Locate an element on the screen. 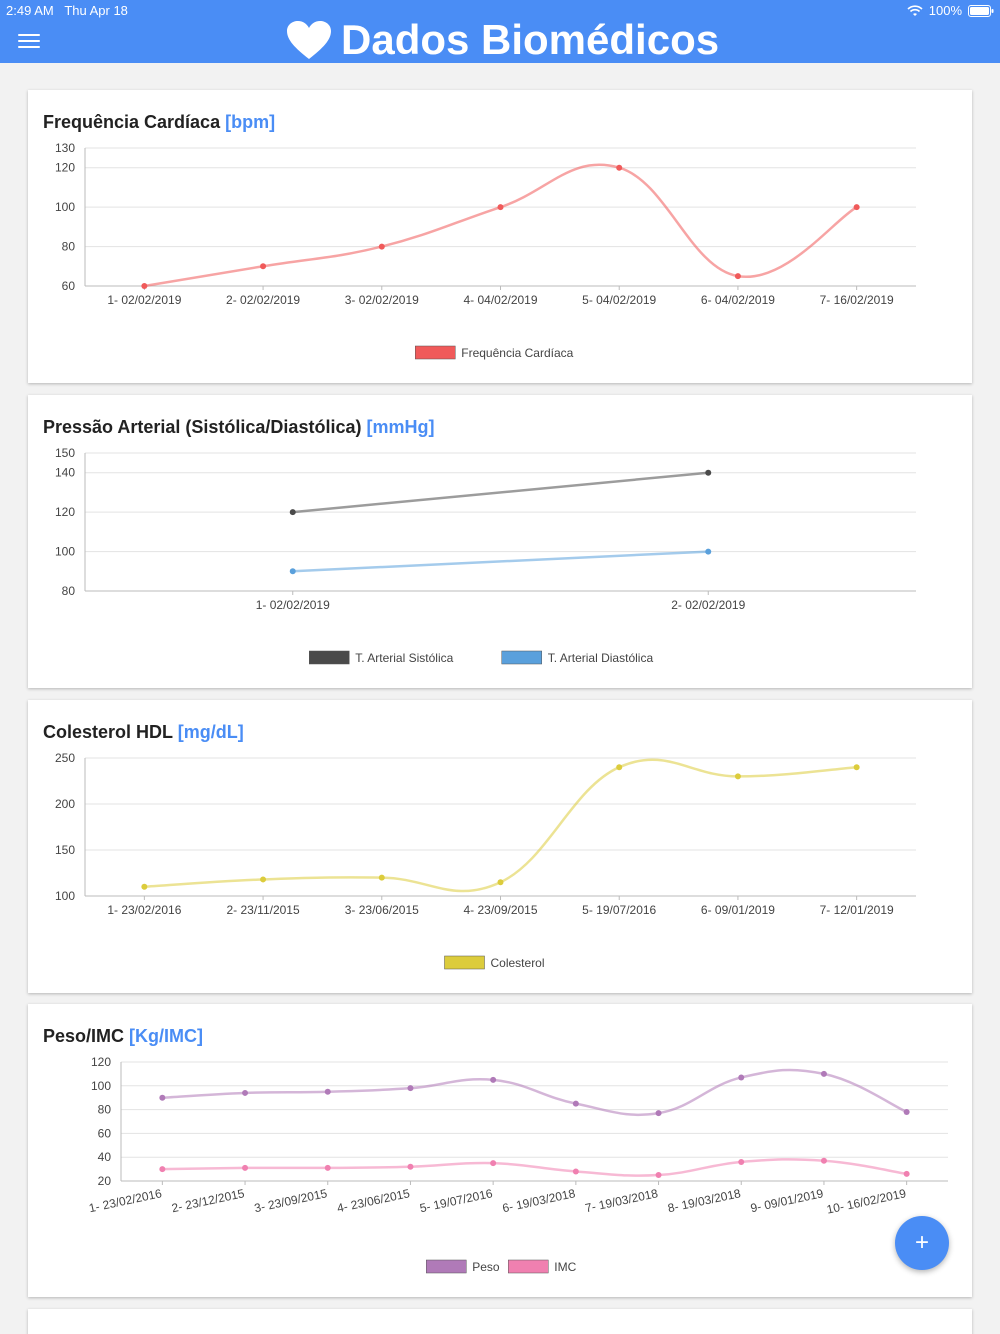 The image size is (1000, 1334). y-tick-label: 140 is located at coordinates (65, 473).